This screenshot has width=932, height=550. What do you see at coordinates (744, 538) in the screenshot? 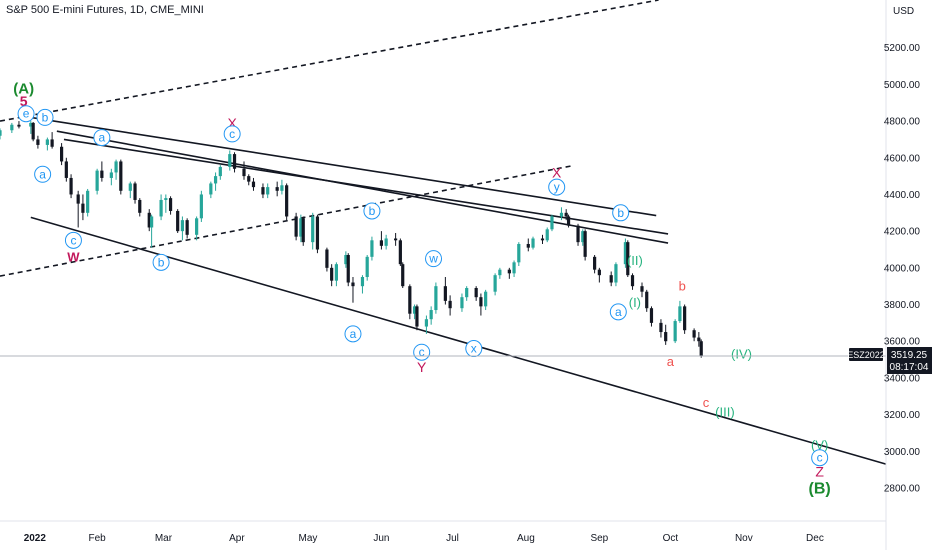
I see `time-tick-label: Nov` at bounding box center [744, 538].